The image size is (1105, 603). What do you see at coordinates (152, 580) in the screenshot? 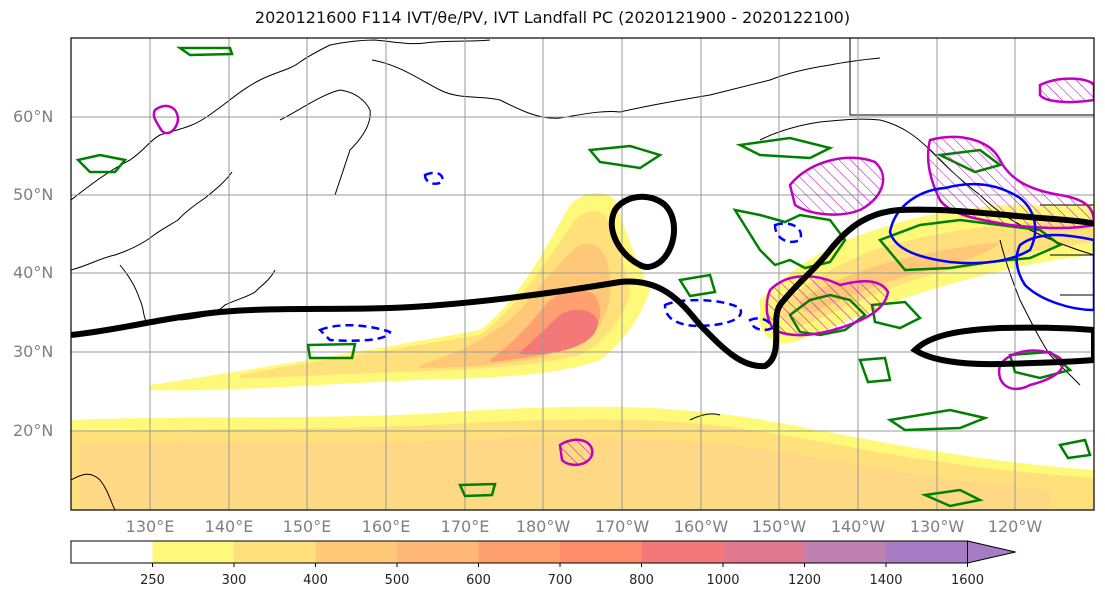
I see `colorbar-label: 250` at bounding box center [152, 580].